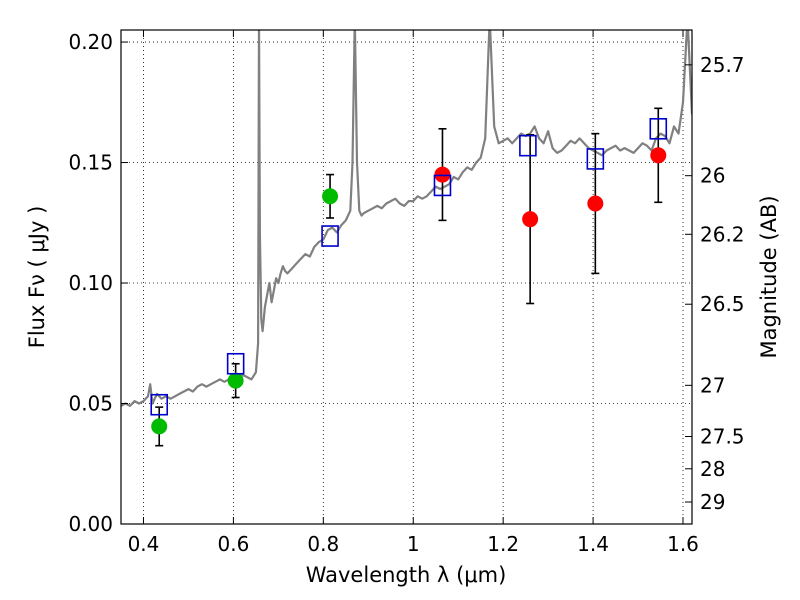 Image resolution: width=800 pixels, height=600 pixels. Describe the element at coordinates (769, 276) in the screenshot. I see `y2-axis-label: Magnitude (AB)` at that location.